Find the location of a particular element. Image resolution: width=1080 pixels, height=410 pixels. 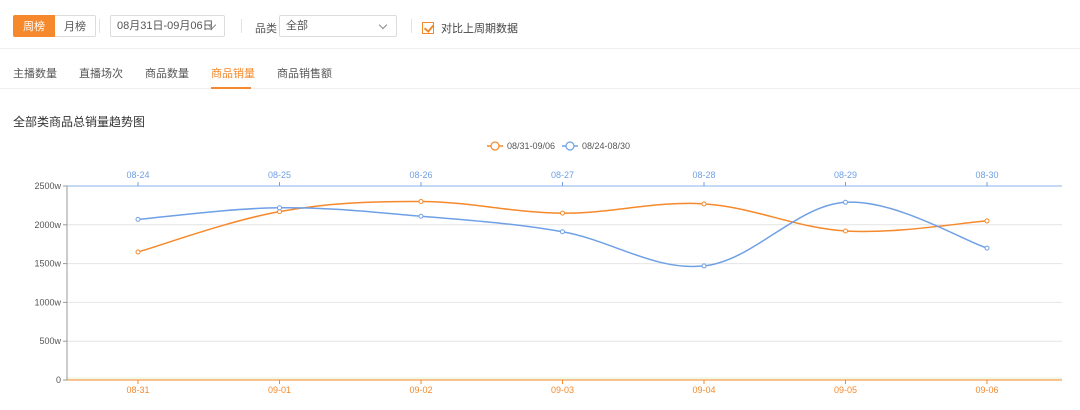

y-tick-label: 1000w is located at coordinates (47, 302).